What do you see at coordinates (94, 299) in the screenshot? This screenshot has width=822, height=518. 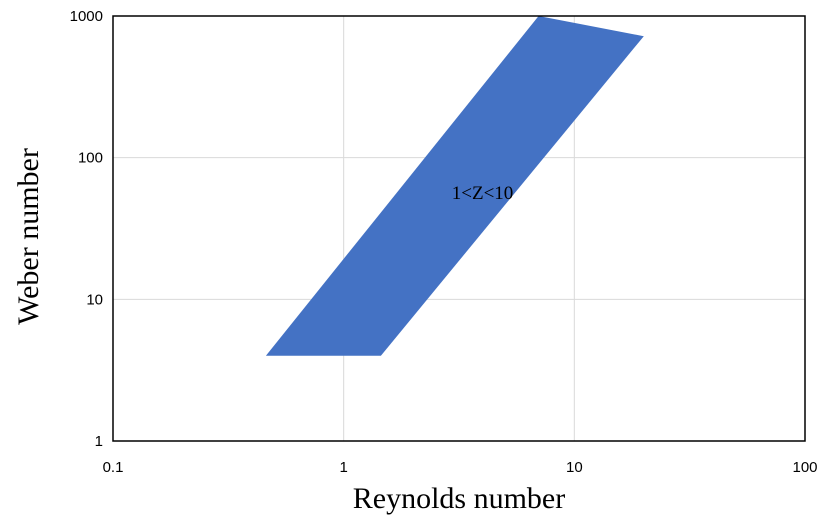 I see `y-tick-label: 10` at bounding box center [94, 299].